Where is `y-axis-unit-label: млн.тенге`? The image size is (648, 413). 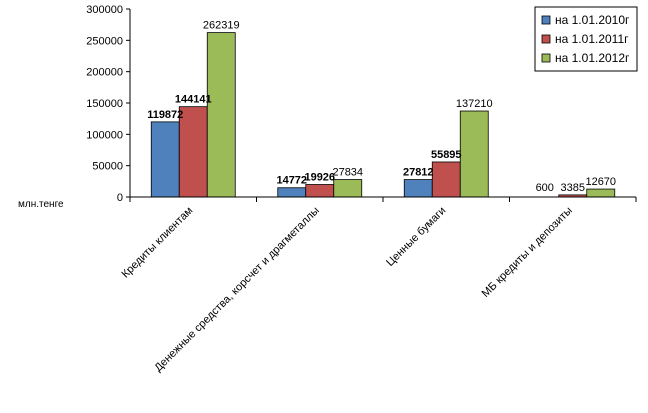 y-axis-unit-label: млн.тенге is located at coordinates (41, 204).